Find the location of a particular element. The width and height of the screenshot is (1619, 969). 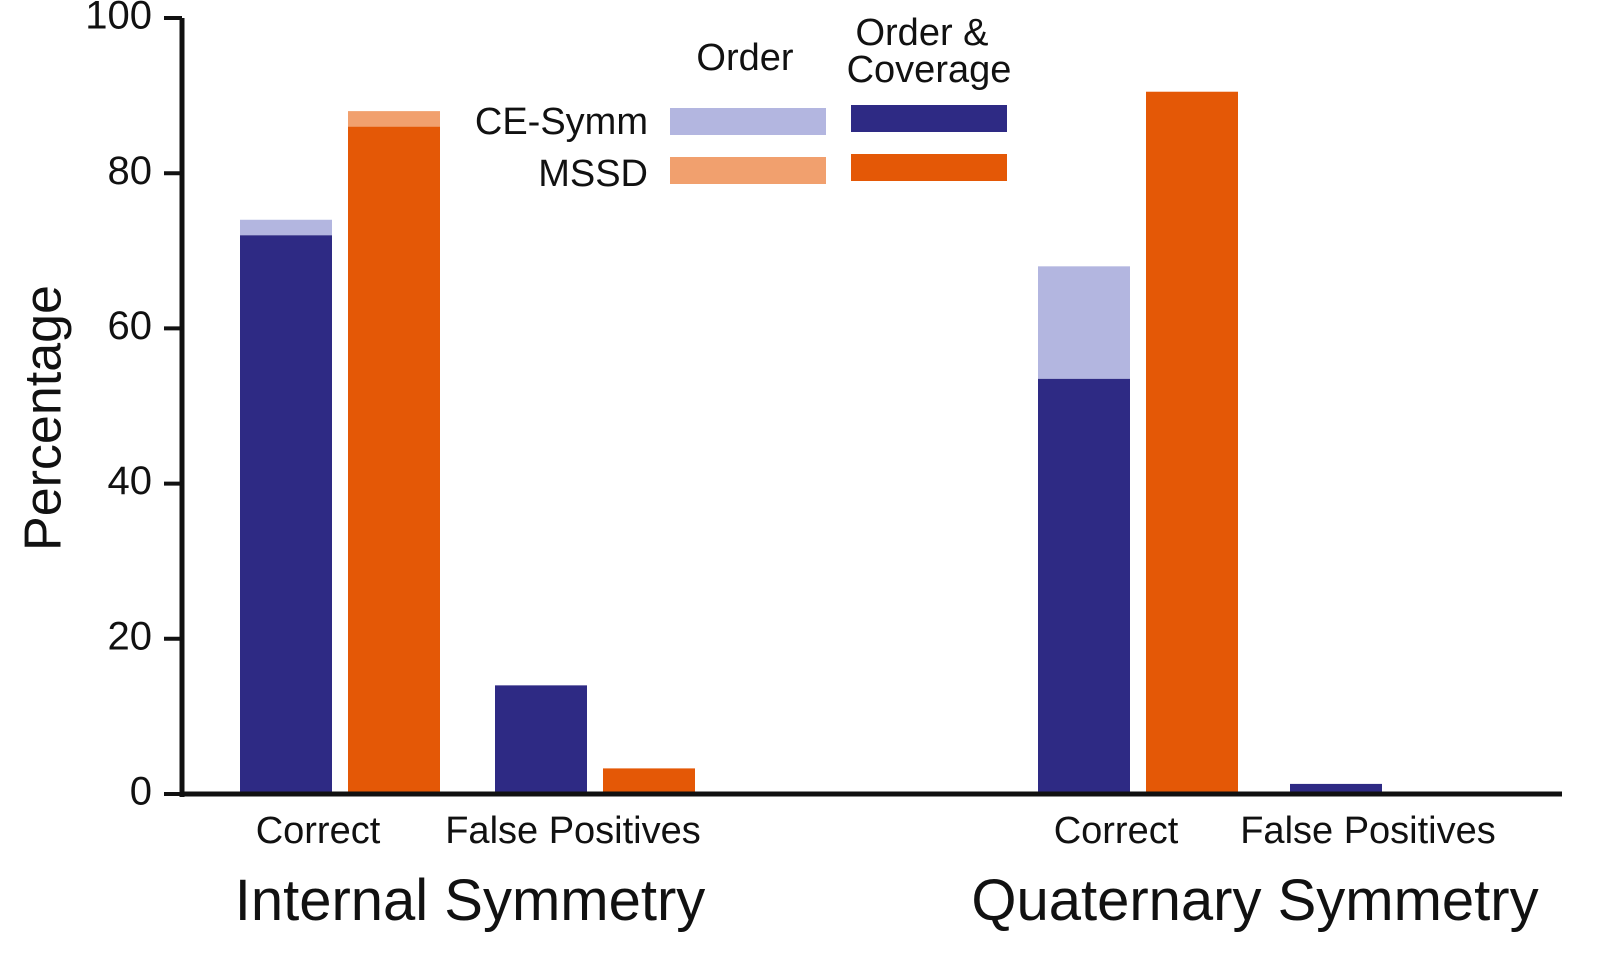

legend-col-order-amp: Order & is located at coordinates (921, 33).